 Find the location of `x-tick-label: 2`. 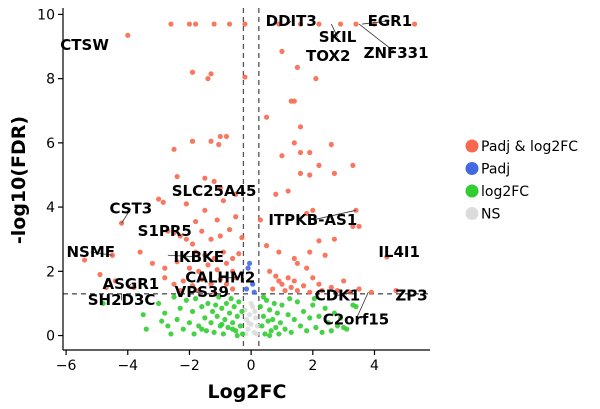

x-tick-label: 2 is located at coordinates (312, 366).